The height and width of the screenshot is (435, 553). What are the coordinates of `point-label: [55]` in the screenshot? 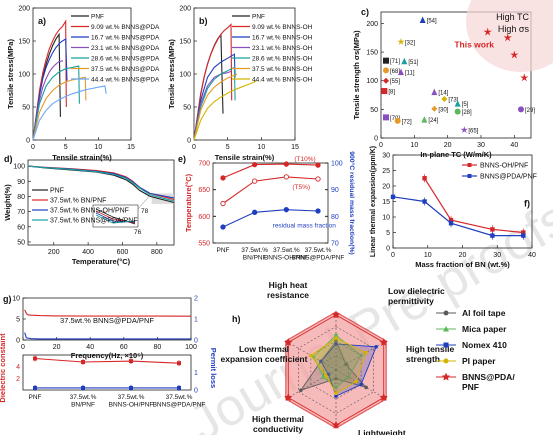 It's located at (395, 82).